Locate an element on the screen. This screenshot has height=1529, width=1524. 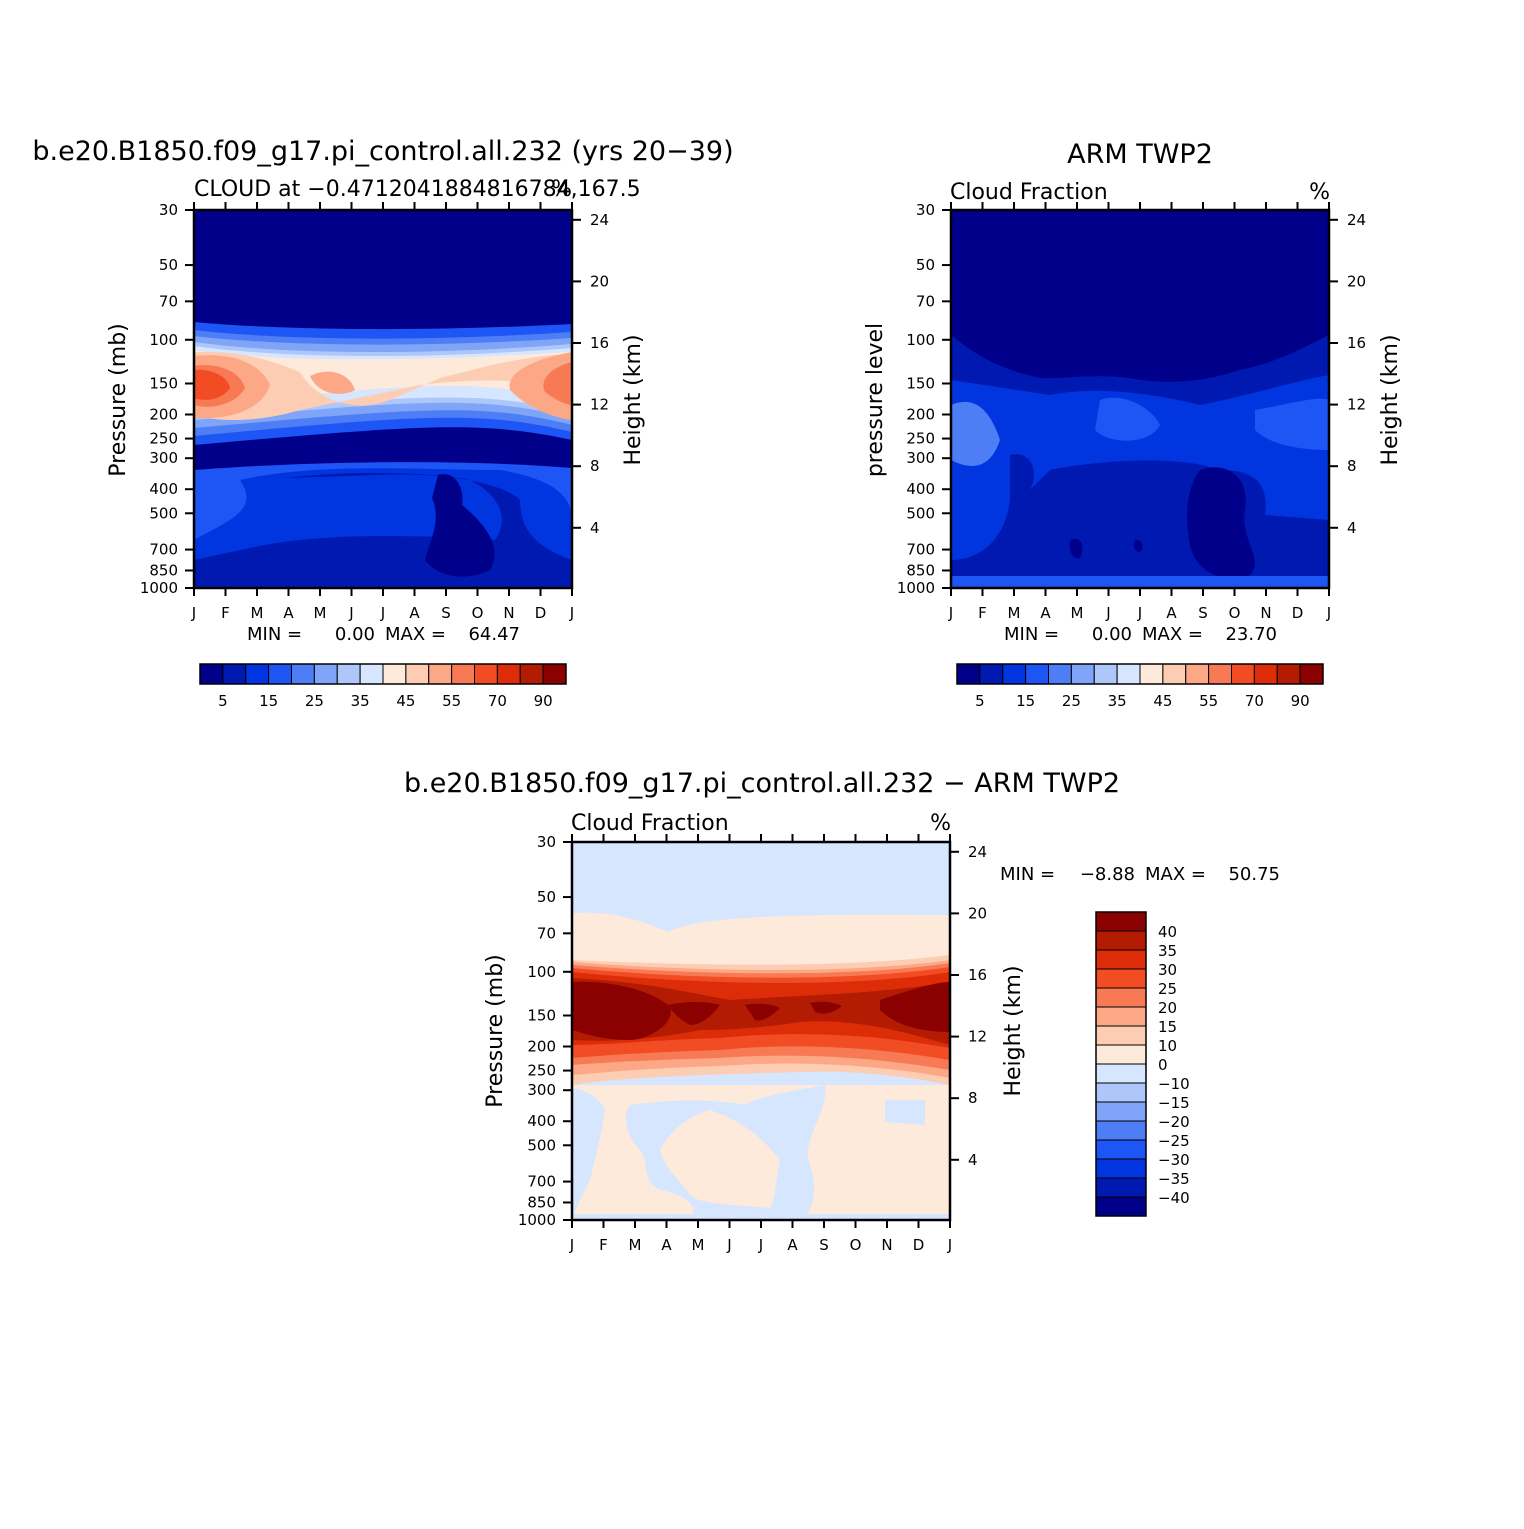
colorbar-frame is located at coordinates (1121, 1064).